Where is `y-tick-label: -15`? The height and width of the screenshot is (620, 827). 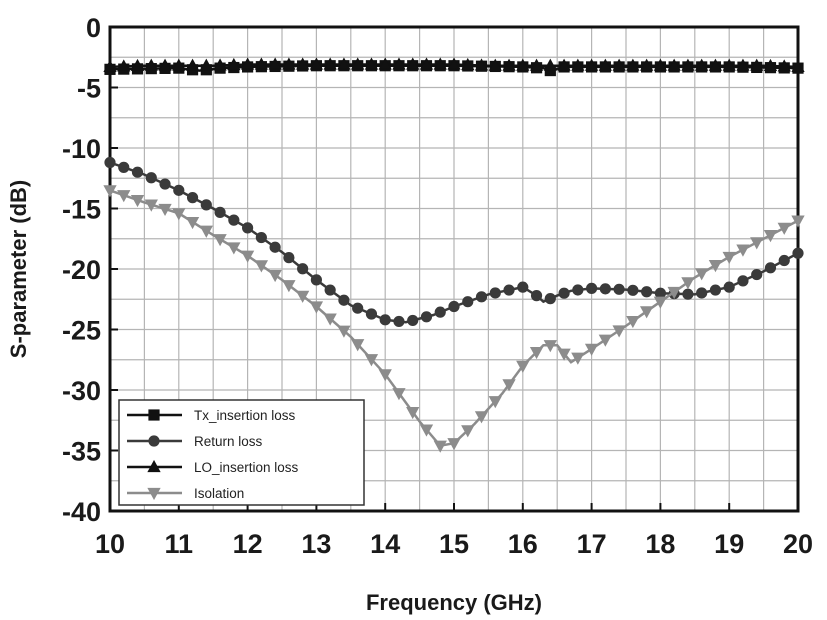
y-tick-label: -15 is located at coordinates (81, 210).